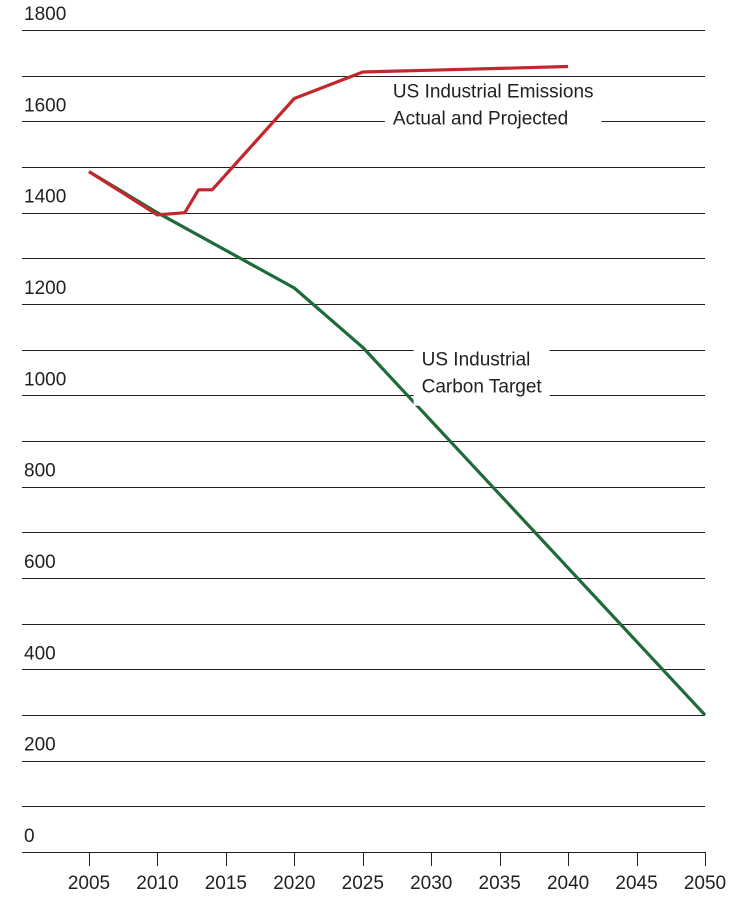 The height and width of the screenshot is (899, 750). Describe the element at coordinates (482, 387) in the screenshot. I see `annotation-line: Carbon Target` at that location.